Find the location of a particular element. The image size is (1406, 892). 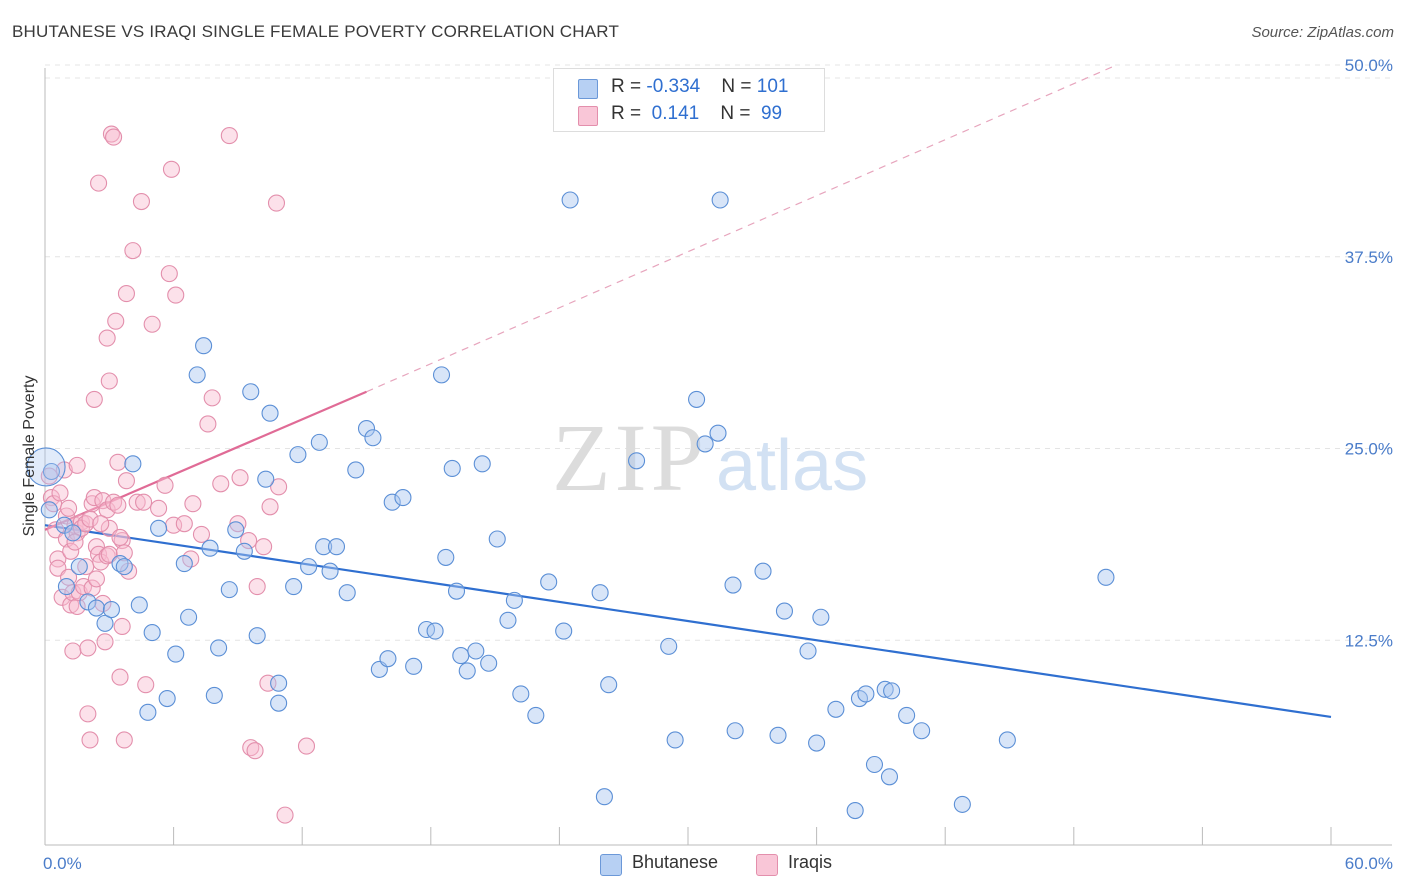

y-tick-label: 12.5% is located at coordinates (1369, 640).